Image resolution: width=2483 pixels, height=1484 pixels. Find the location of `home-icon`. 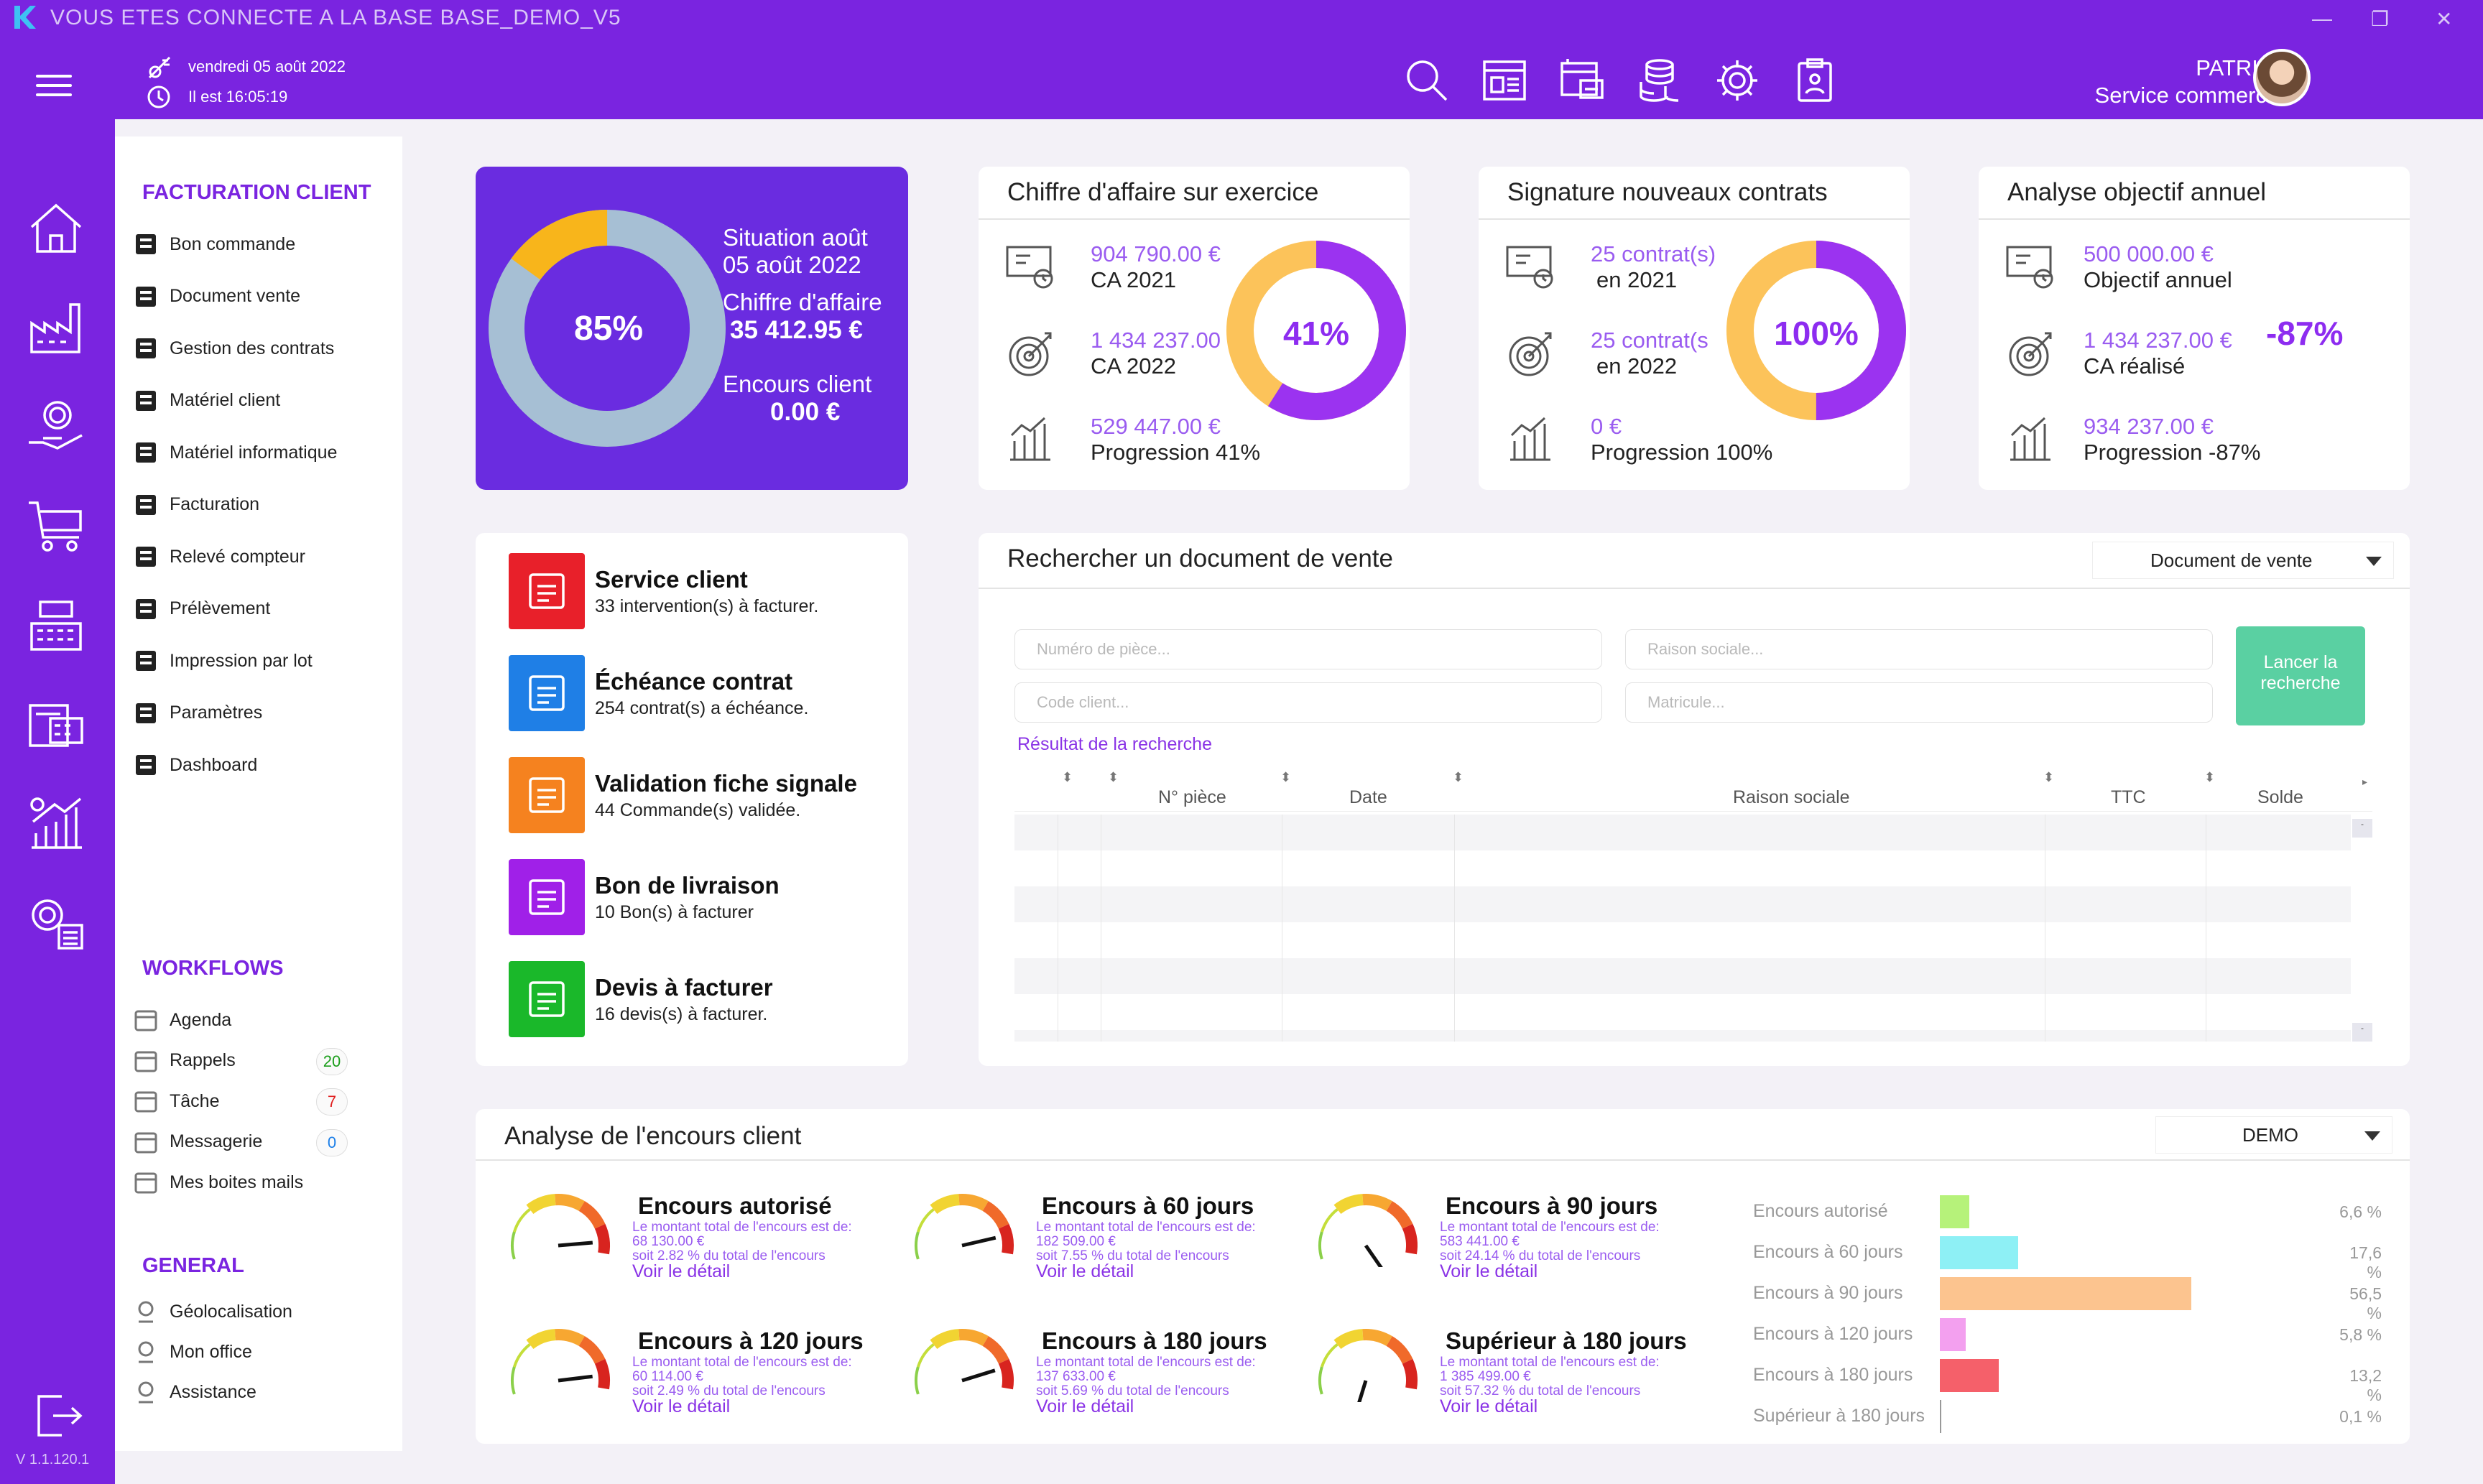

home-icon is located at coordinates (56, 228).